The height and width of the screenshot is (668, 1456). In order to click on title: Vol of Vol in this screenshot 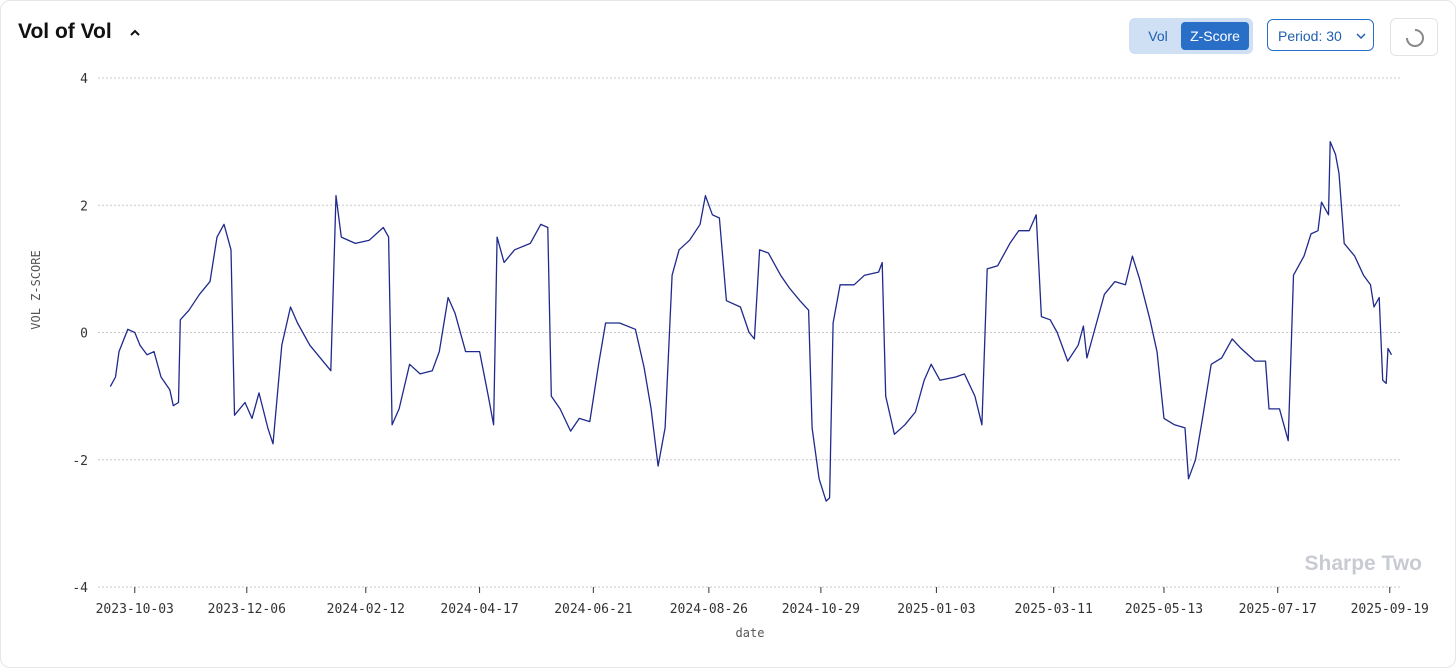, I will do `click(65, 31)`.